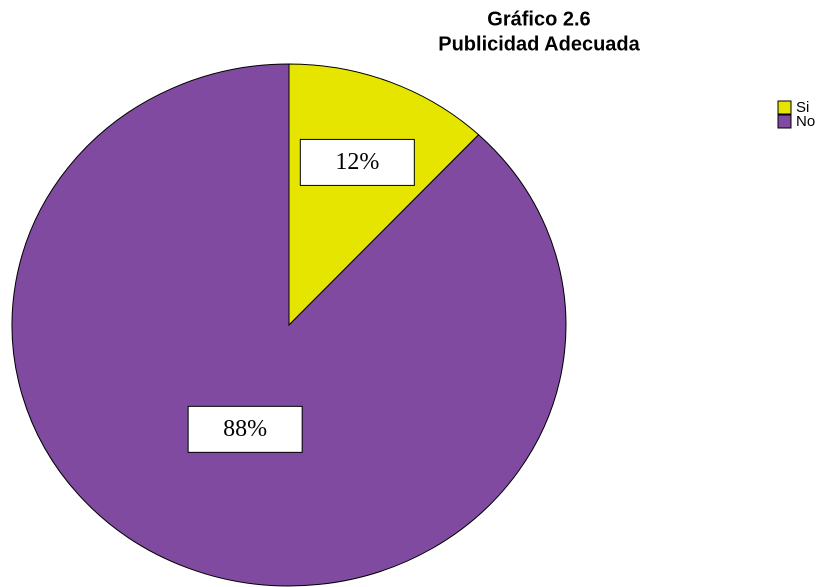 This screenshot has height=587, width=839. Describe the element at coordinates (805, 121) in the screenshot. I see `legend-label: No` at that location.